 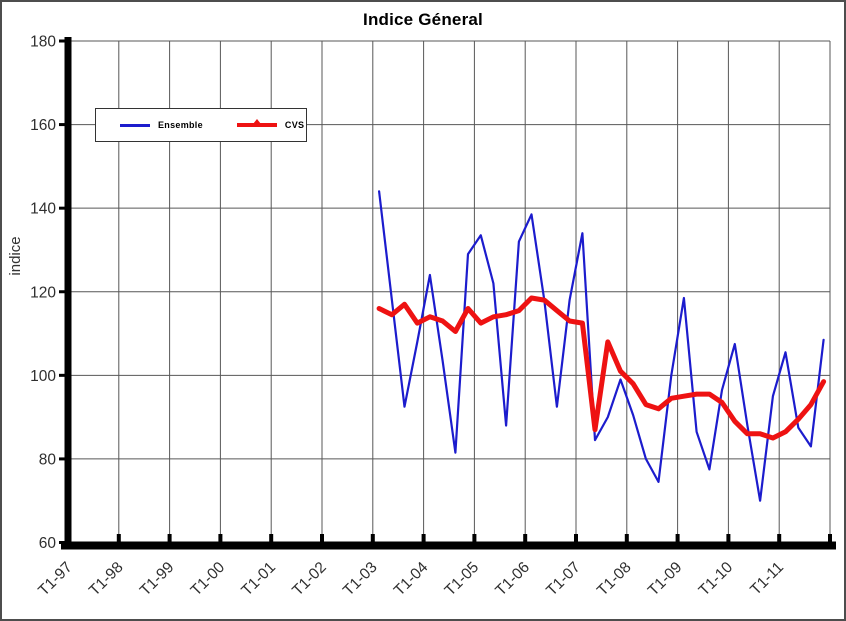 What do you see at coordinates (767, 579) in the screenshot?
I see `x-tick-label: T1-11` at bounding box center [767, 579].